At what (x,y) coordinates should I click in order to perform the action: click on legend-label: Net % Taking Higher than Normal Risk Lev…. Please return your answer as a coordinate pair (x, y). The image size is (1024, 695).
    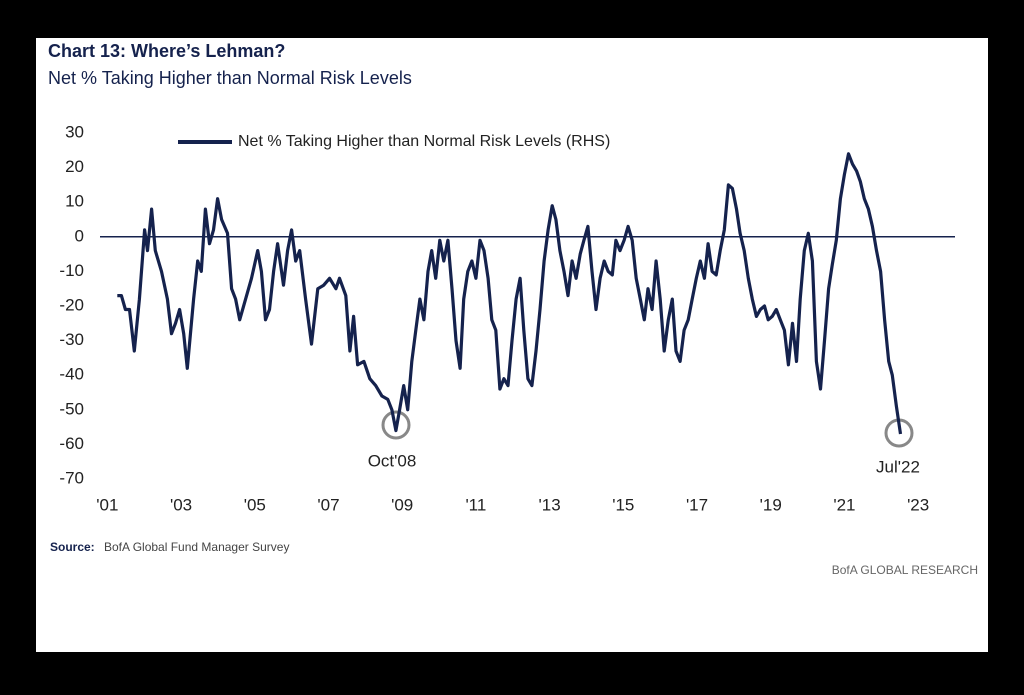
    Looking at the image, I should click on (424, 141).